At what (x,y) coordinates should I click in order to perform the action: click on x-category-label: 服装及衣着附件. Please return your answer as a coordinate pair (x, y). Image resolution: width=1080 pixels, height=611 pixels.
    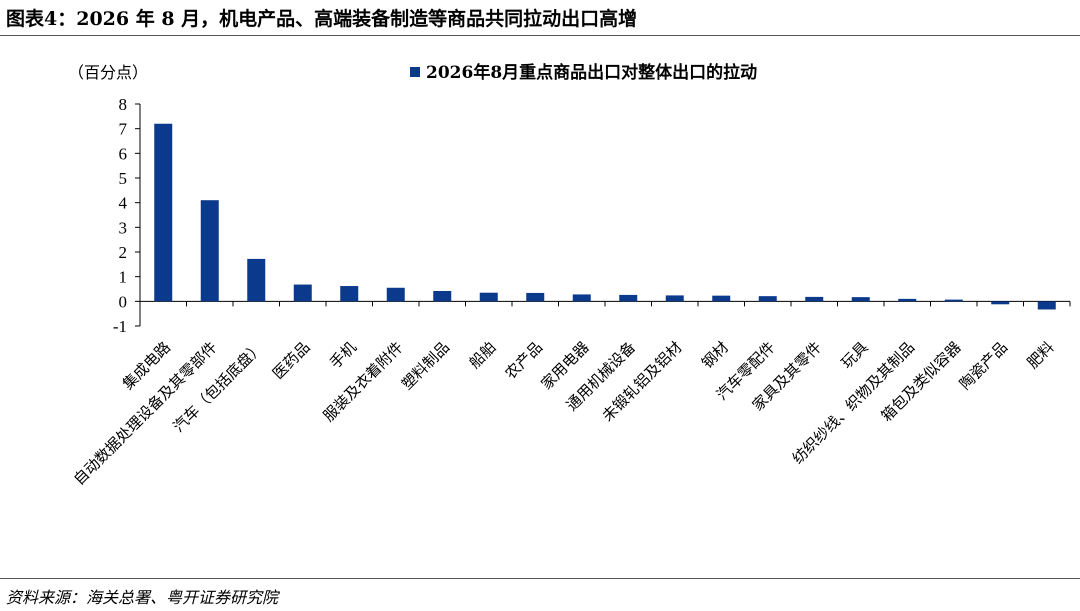
    Looking at the image, I should click on (363, 381).